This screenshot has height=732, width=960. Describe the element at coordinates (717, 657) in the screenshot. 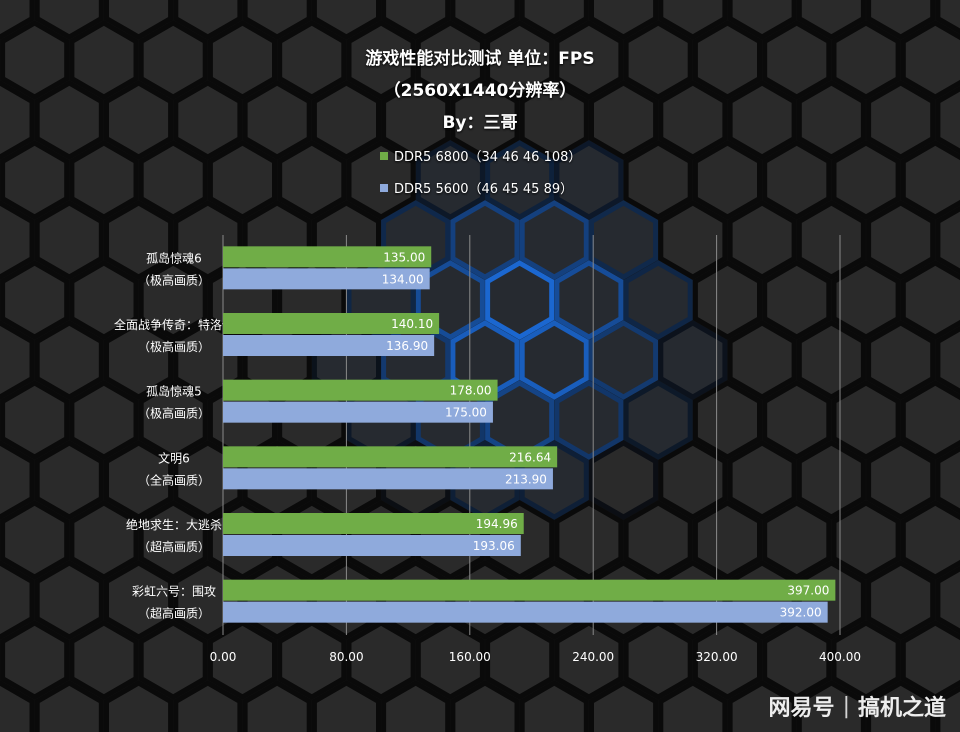

I see `x-tick-label: 320.00` at that location.